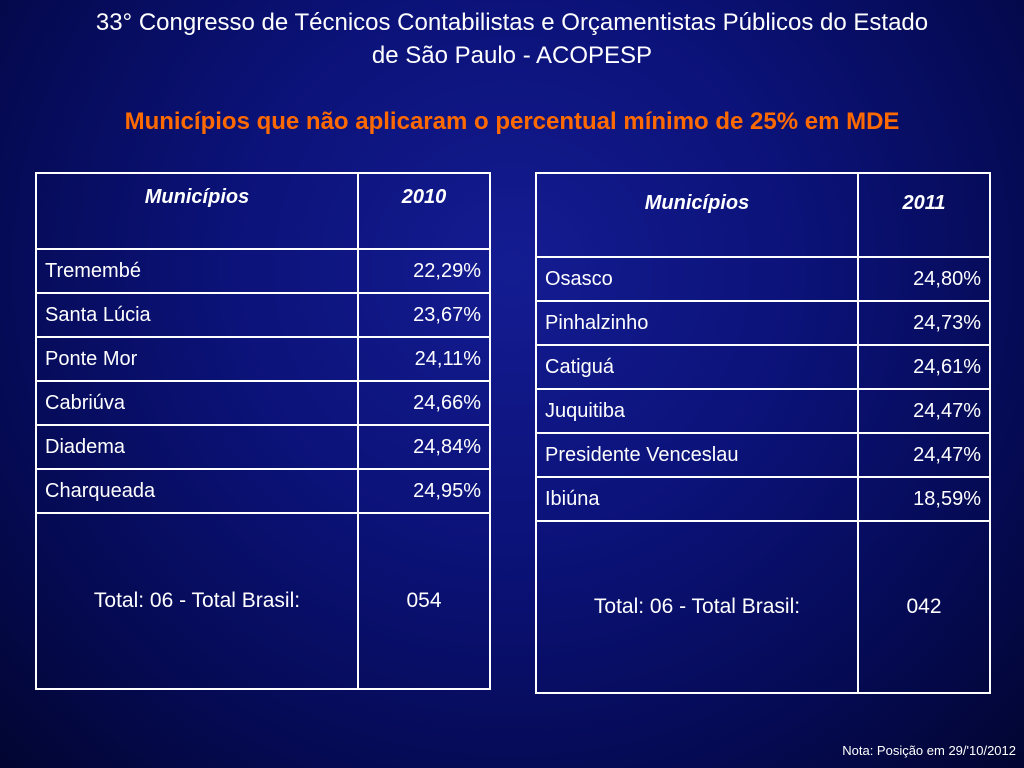 This screenshot has width=1024, height=768. I want to click on total-value: 054, so click(424, 601).